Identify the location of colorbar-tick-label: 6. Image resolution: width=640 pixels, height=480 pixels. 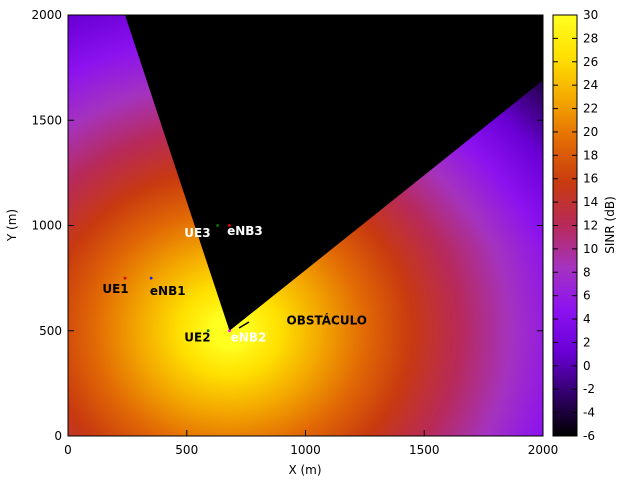
(587, 296).